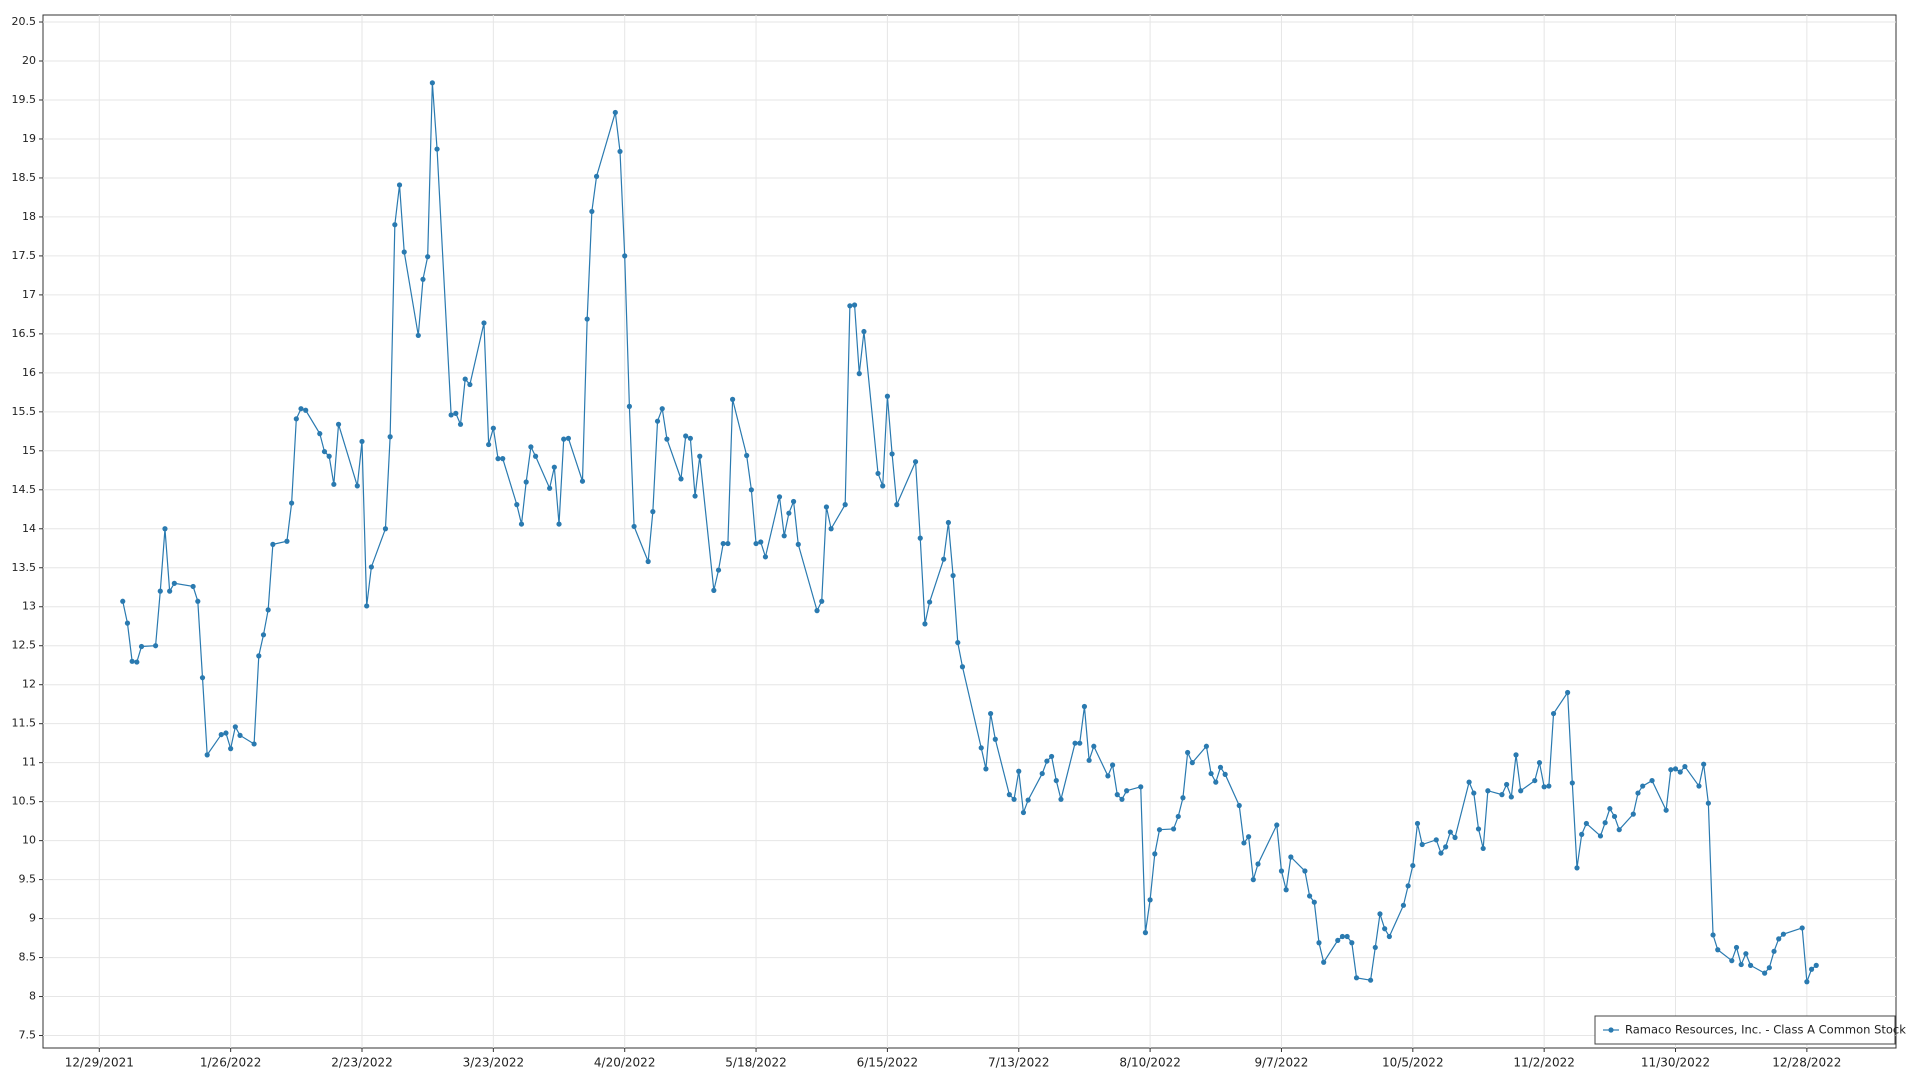 The height and width of the screenshot is (1080, 1920). I want to click on y-tick-label: 11, so click(29, 762).